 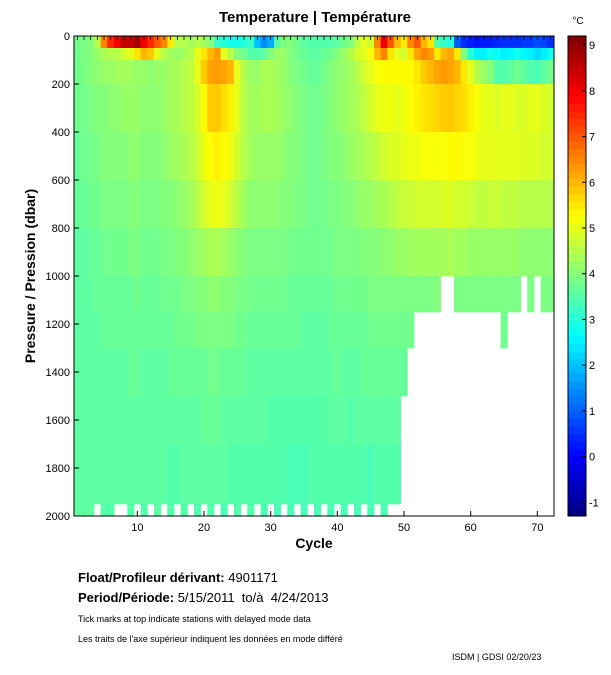 What do you see at coordinates (253, 597) in the screenshot?
I see `period-value: 5/15/2011 to/à 4/24/2013` at bounding box center [253, 597].